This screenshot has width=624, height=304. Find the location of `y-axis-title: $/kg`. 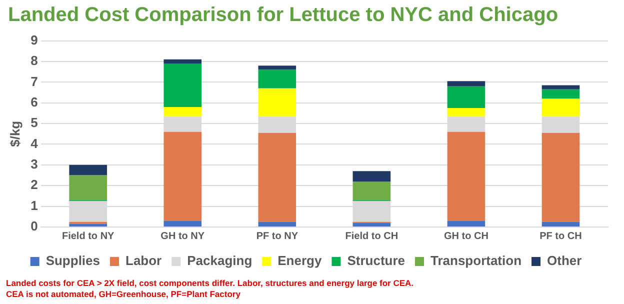

y-axis-title: $/kg is located at coordinates (14, 133).